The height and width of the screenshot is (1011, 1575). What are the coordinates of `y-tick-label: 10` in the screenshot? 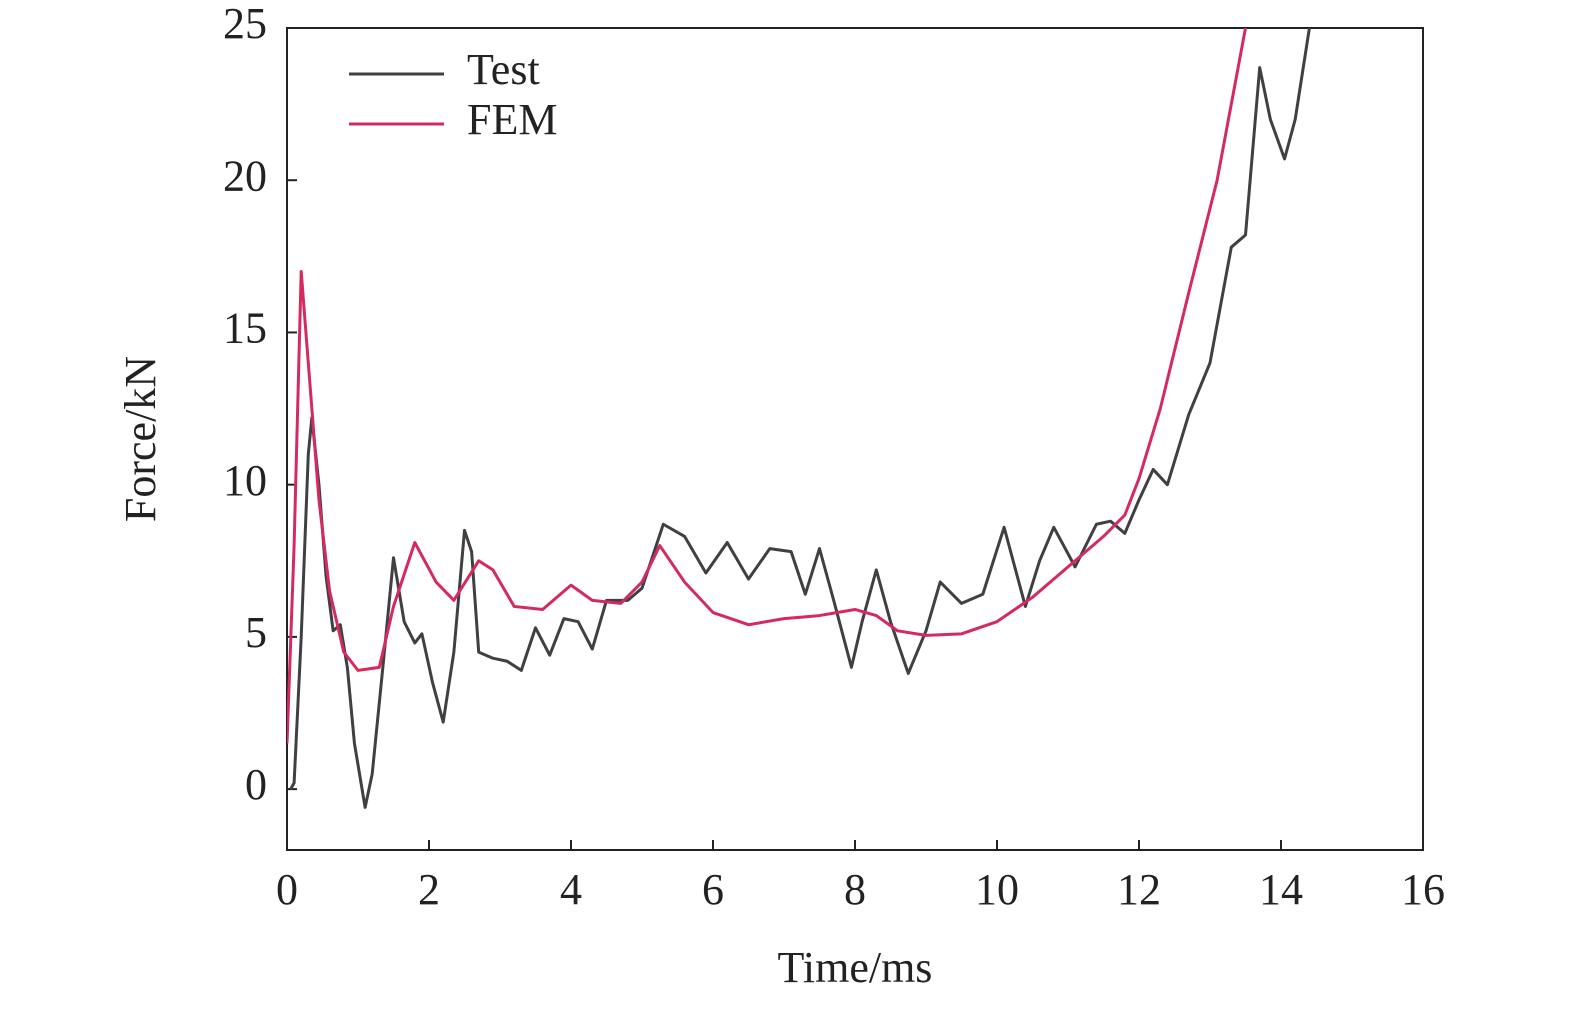 It's located at (245, 480).